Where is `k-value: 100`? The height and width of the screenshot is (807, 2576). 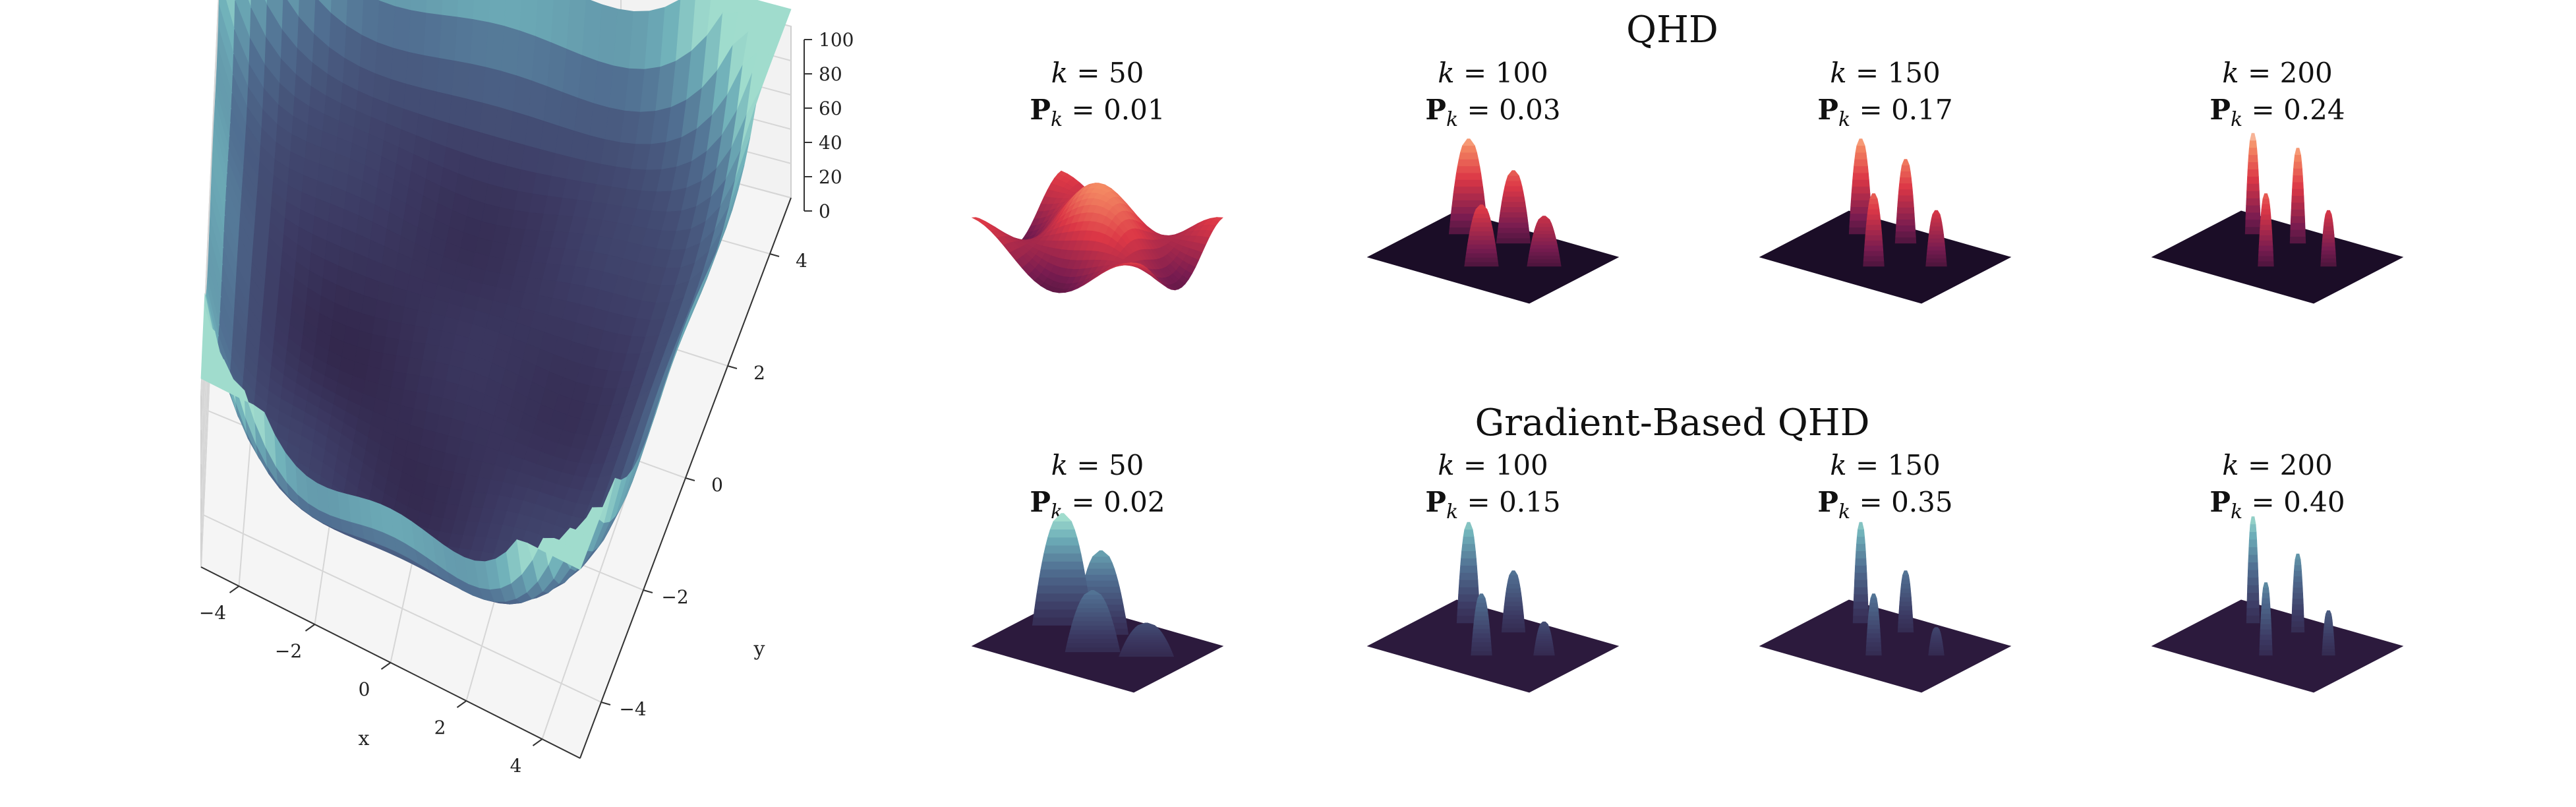 k-value: 100 is located at coordinates (1522, 465).